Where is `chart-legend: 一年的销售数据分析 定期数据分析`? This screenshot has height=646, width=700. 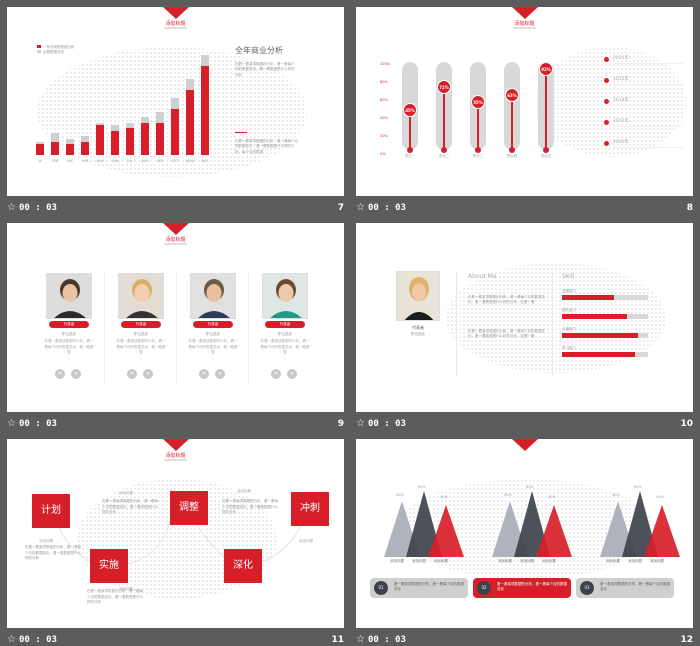 chart-legend: 一年的销售数据分析 定期数据分析 is located at coordinates (56, 50).